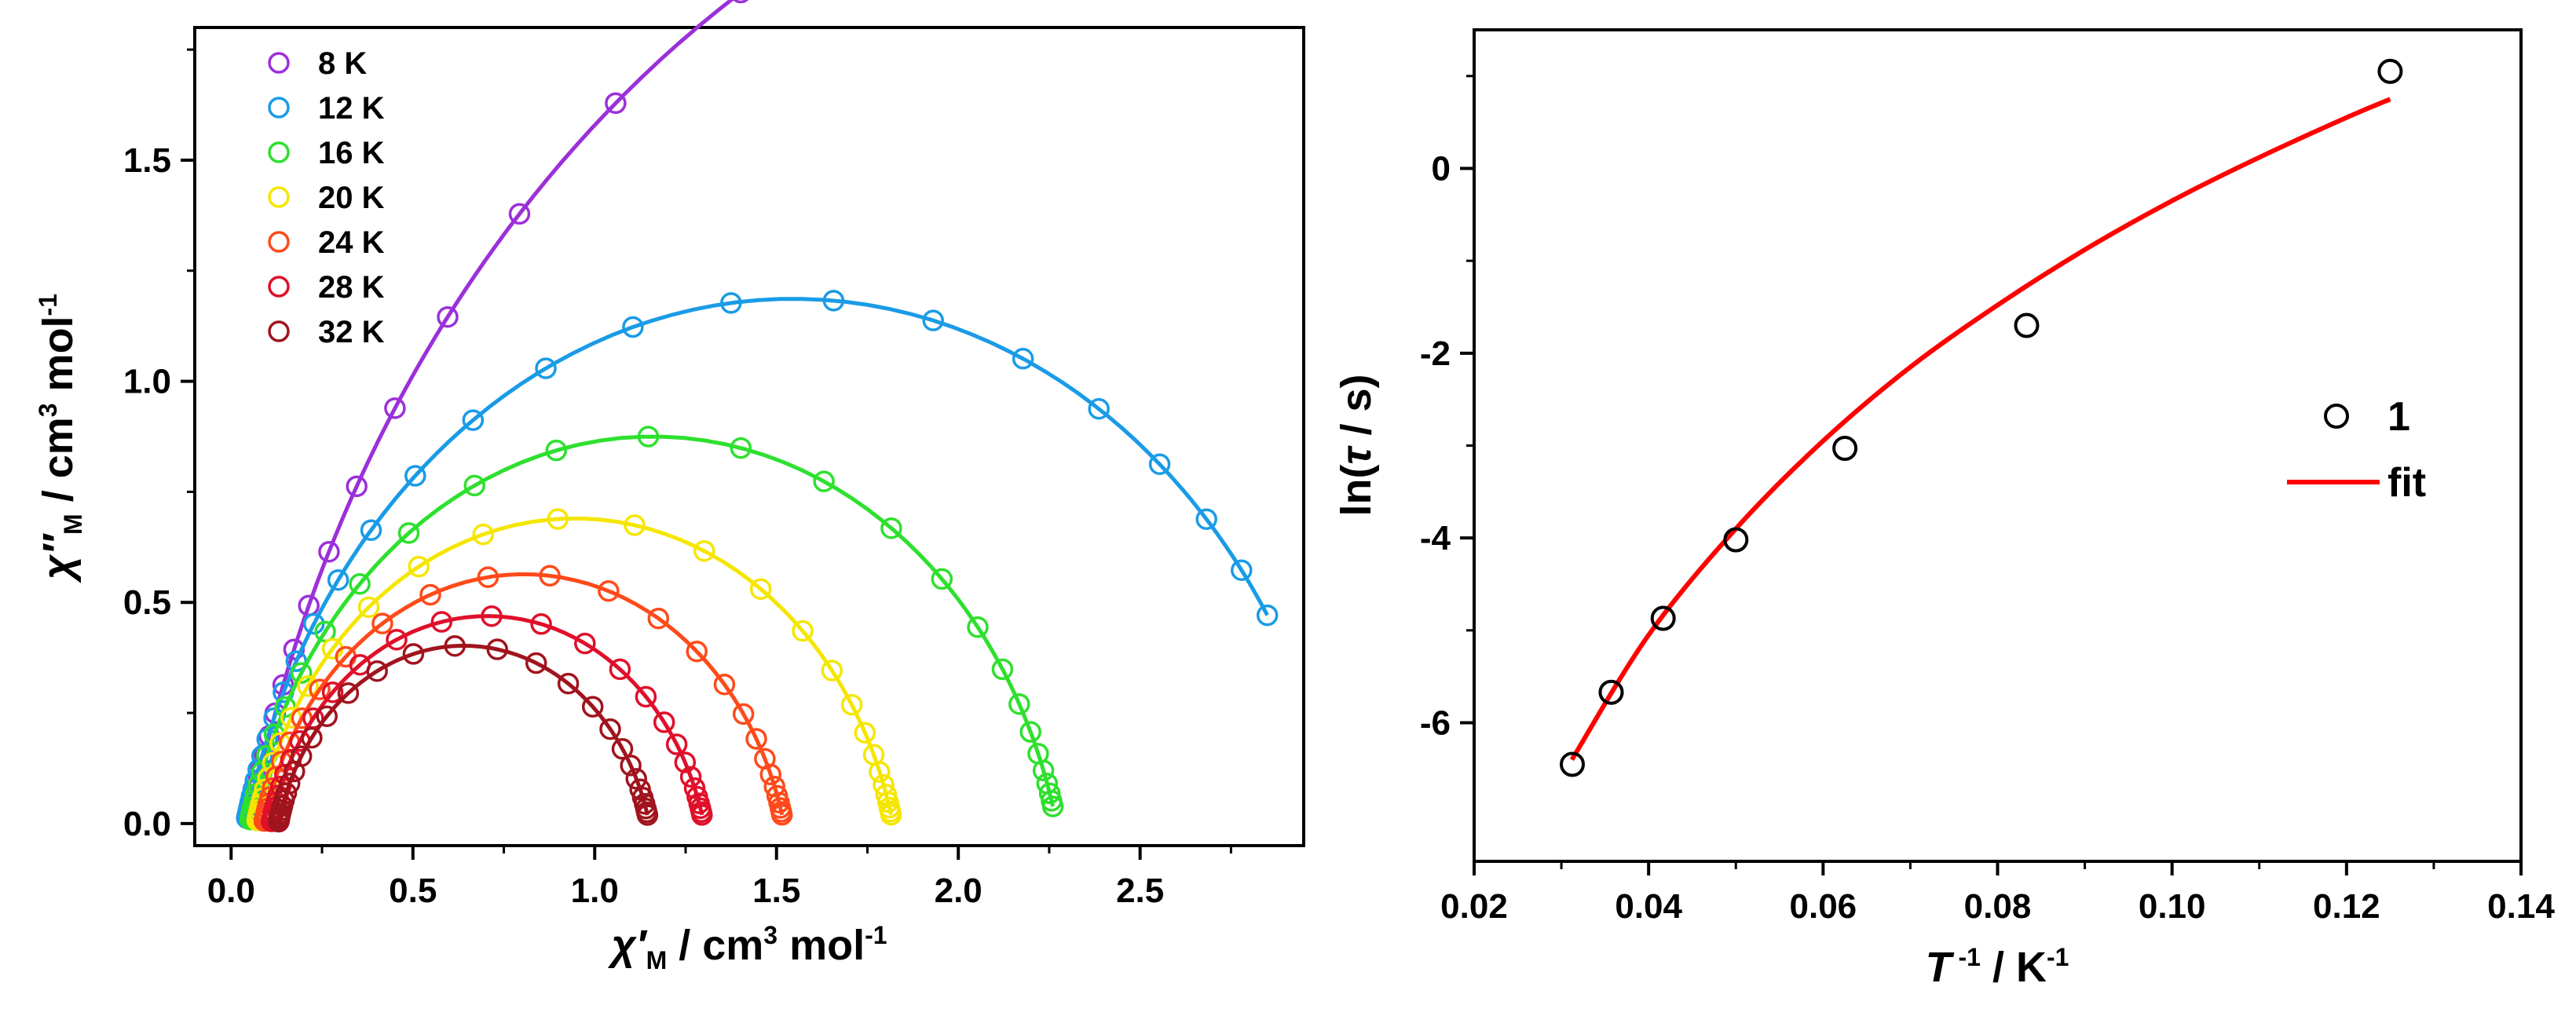 Image resolution: width=2576 pixels, height=1027 pixels. I want to click on left-x-axis-title: χ′M / cm3 mol-1, so click(747, 947).